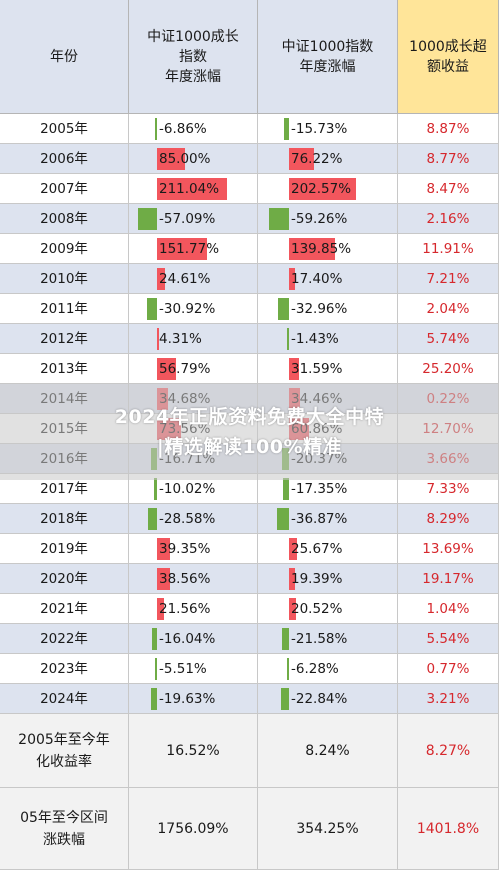 This screenshot has height=870, width=499. What do you see at coordinates (64, 549) in the screenshot?
I see `year-cell: 2019年` at bounding box center [64, 549].